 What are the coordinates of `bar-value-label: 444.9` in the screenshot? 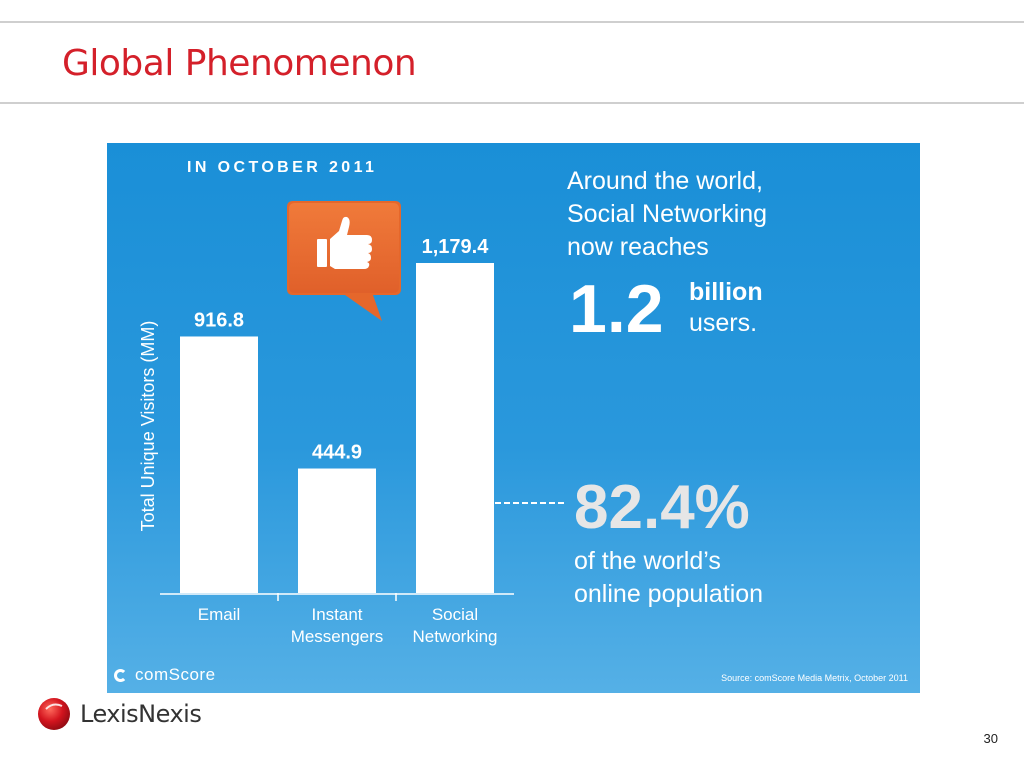 It's located at (337, 453).